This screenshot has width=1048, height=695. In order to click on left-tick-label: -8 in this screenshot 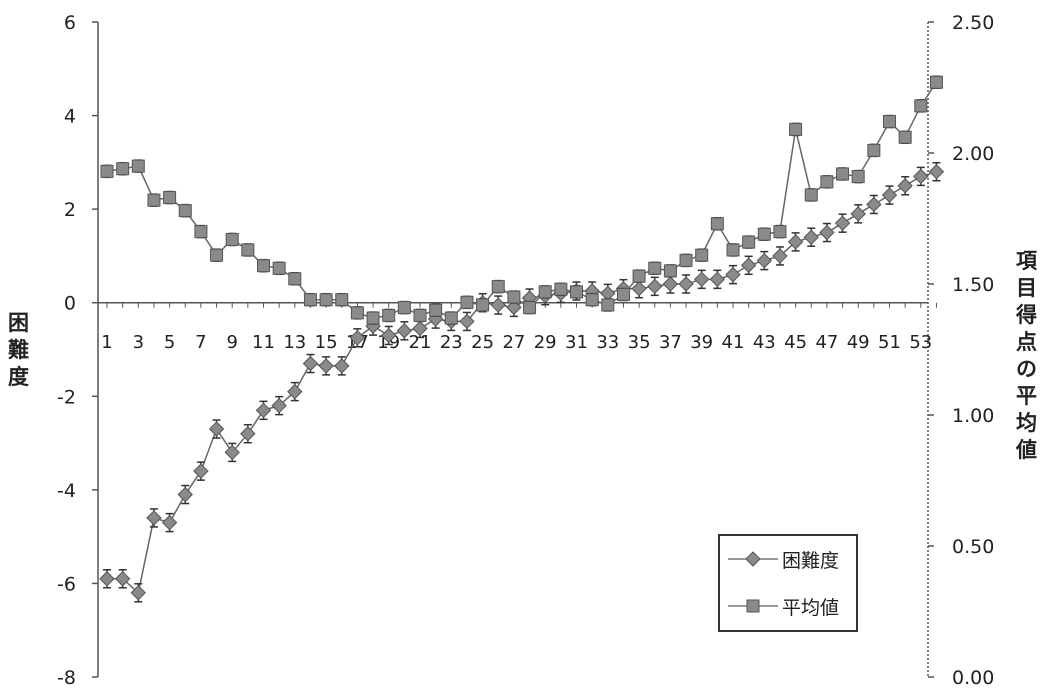, I will do `click(66, 678)`.